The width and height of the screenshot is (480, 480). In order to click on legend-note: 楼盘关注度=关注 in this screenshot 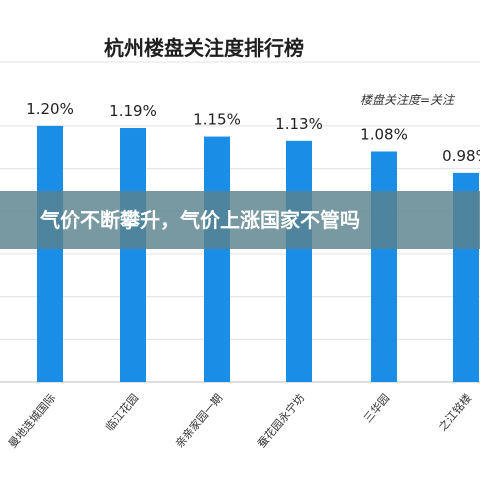, I will do `click(407, 100)`.